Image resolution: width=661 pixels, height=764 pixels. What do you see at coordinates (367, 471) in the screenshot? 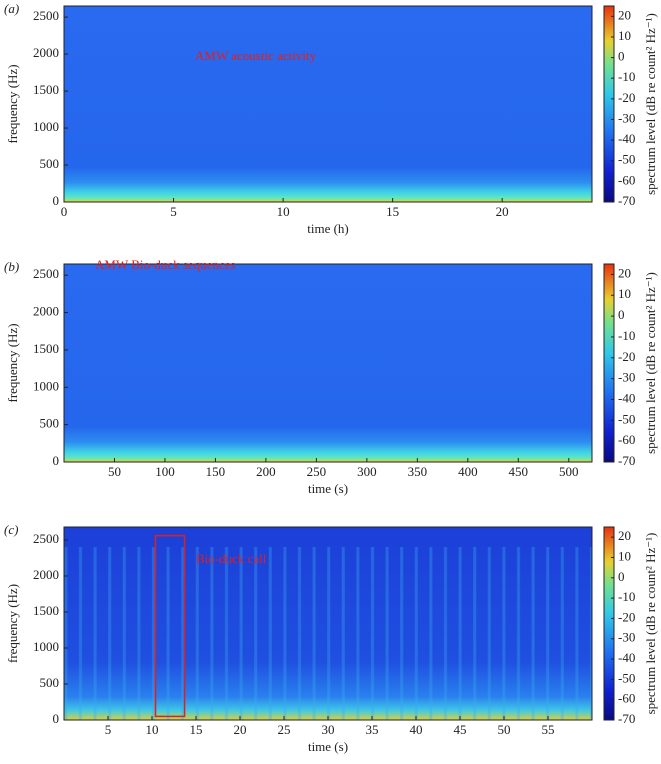
I see `x-tick-label: 300` at bounding box center [367, 471].